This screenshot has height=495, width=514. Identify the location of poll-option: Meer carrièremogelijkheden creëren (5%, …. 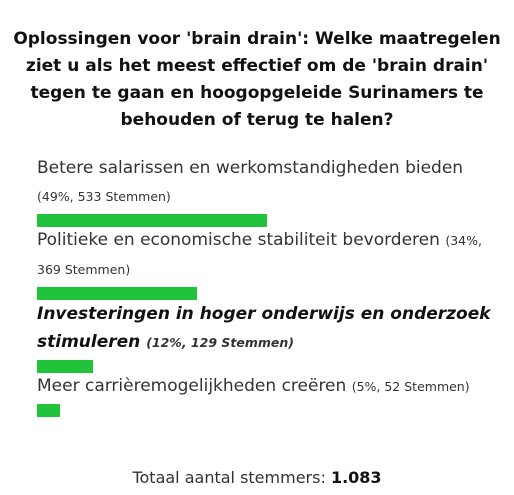
(267, 395).